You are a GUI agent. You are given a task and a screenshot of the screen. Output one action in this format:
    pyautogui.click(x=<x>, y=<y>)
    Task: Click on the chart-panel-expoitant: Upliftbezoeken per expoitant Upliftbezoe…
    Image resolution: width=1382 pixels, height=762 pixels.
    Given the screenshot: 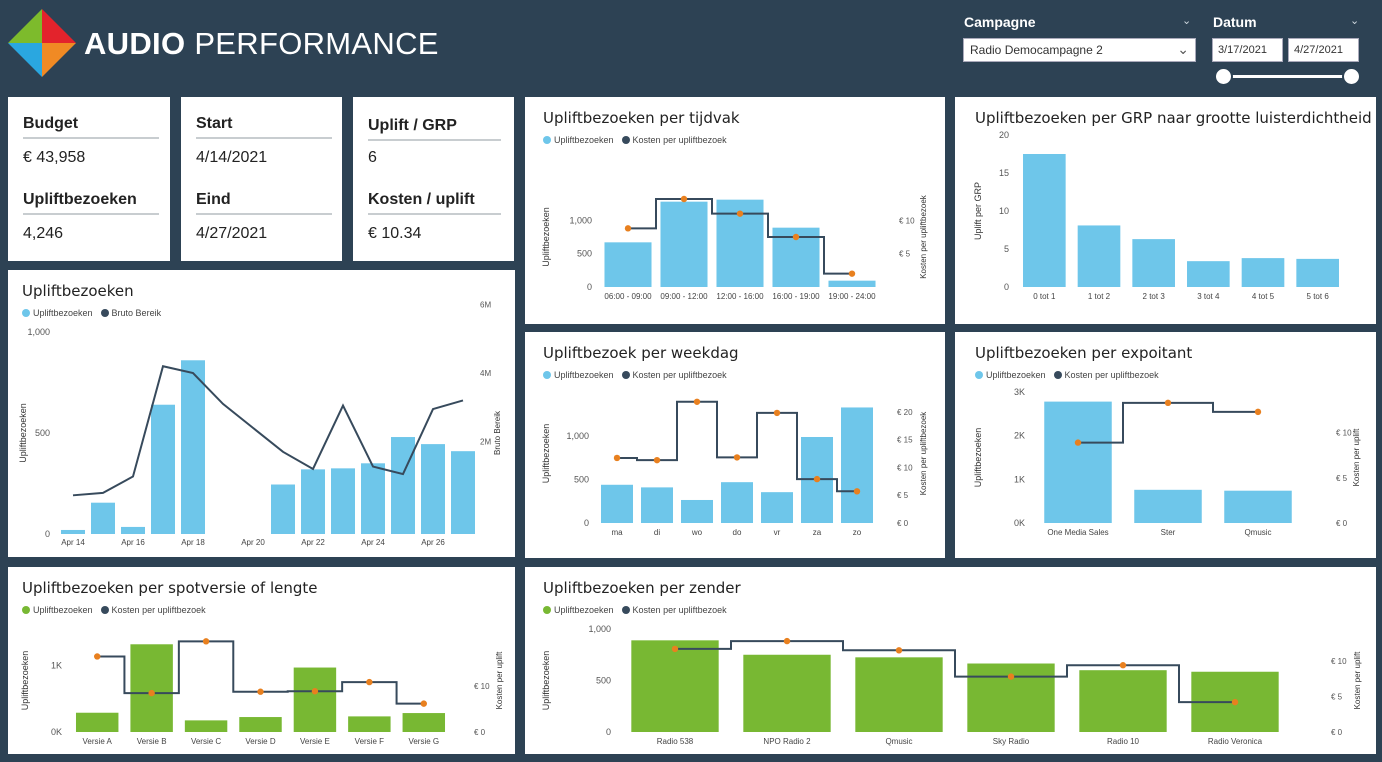 What is the action you would take?
    pyautogui.click(x=1165, y=445)
    